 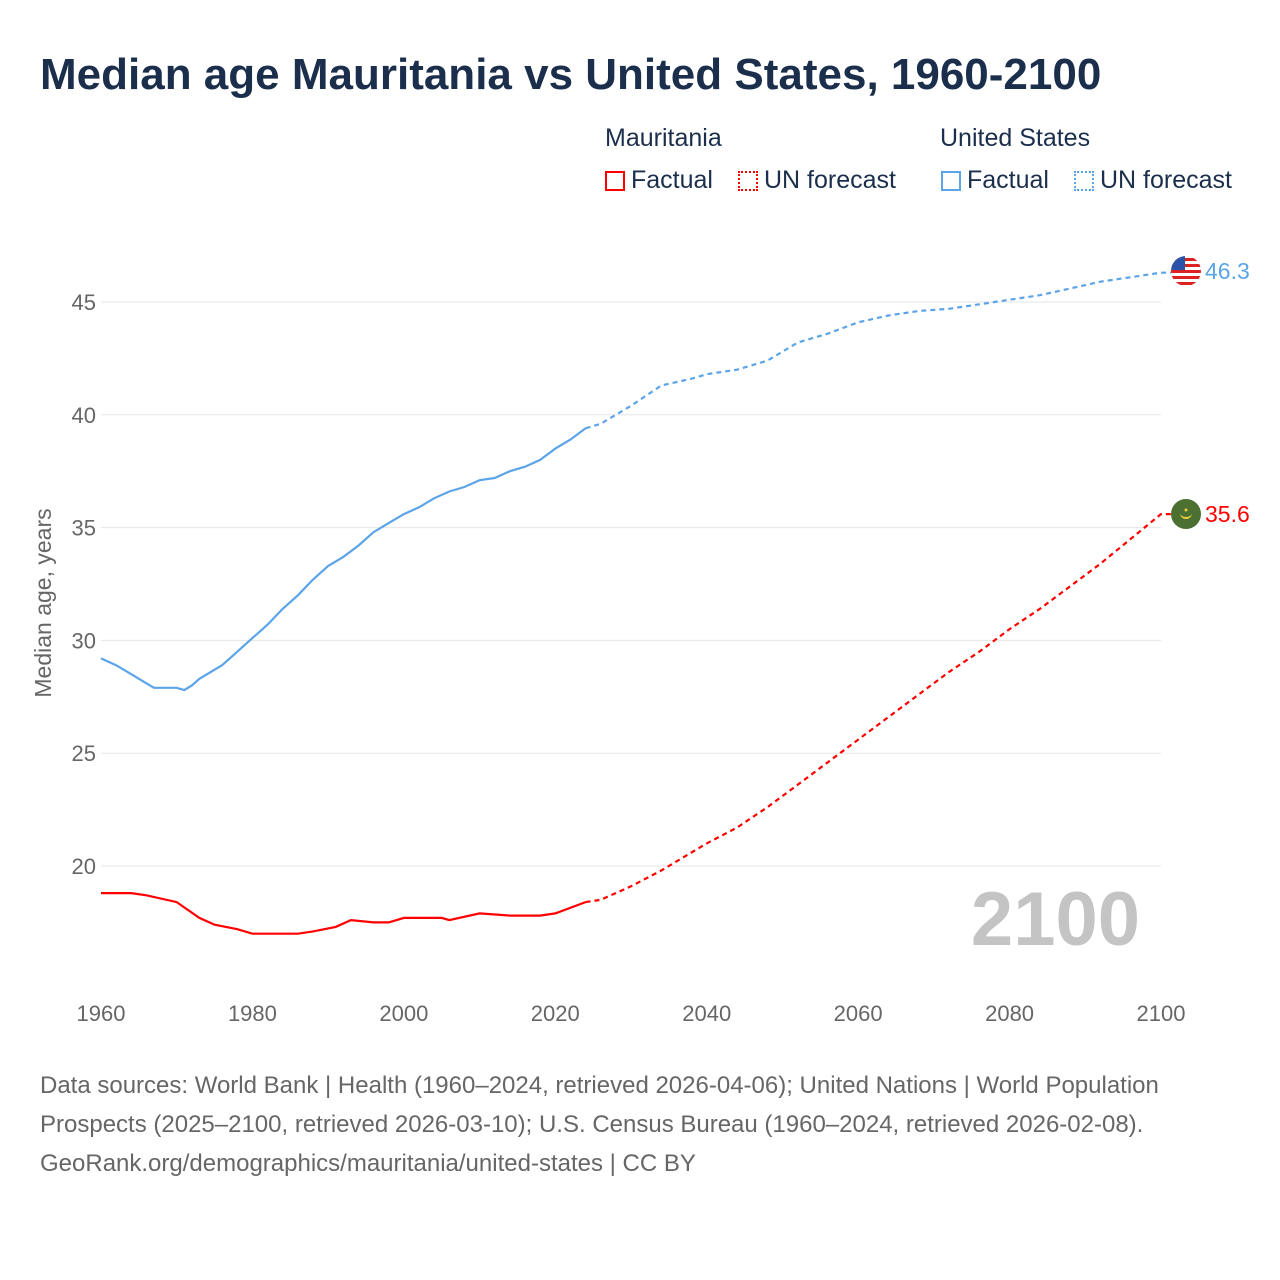 I want to click on y-tick-label: 45, so click(x=84, y=302).